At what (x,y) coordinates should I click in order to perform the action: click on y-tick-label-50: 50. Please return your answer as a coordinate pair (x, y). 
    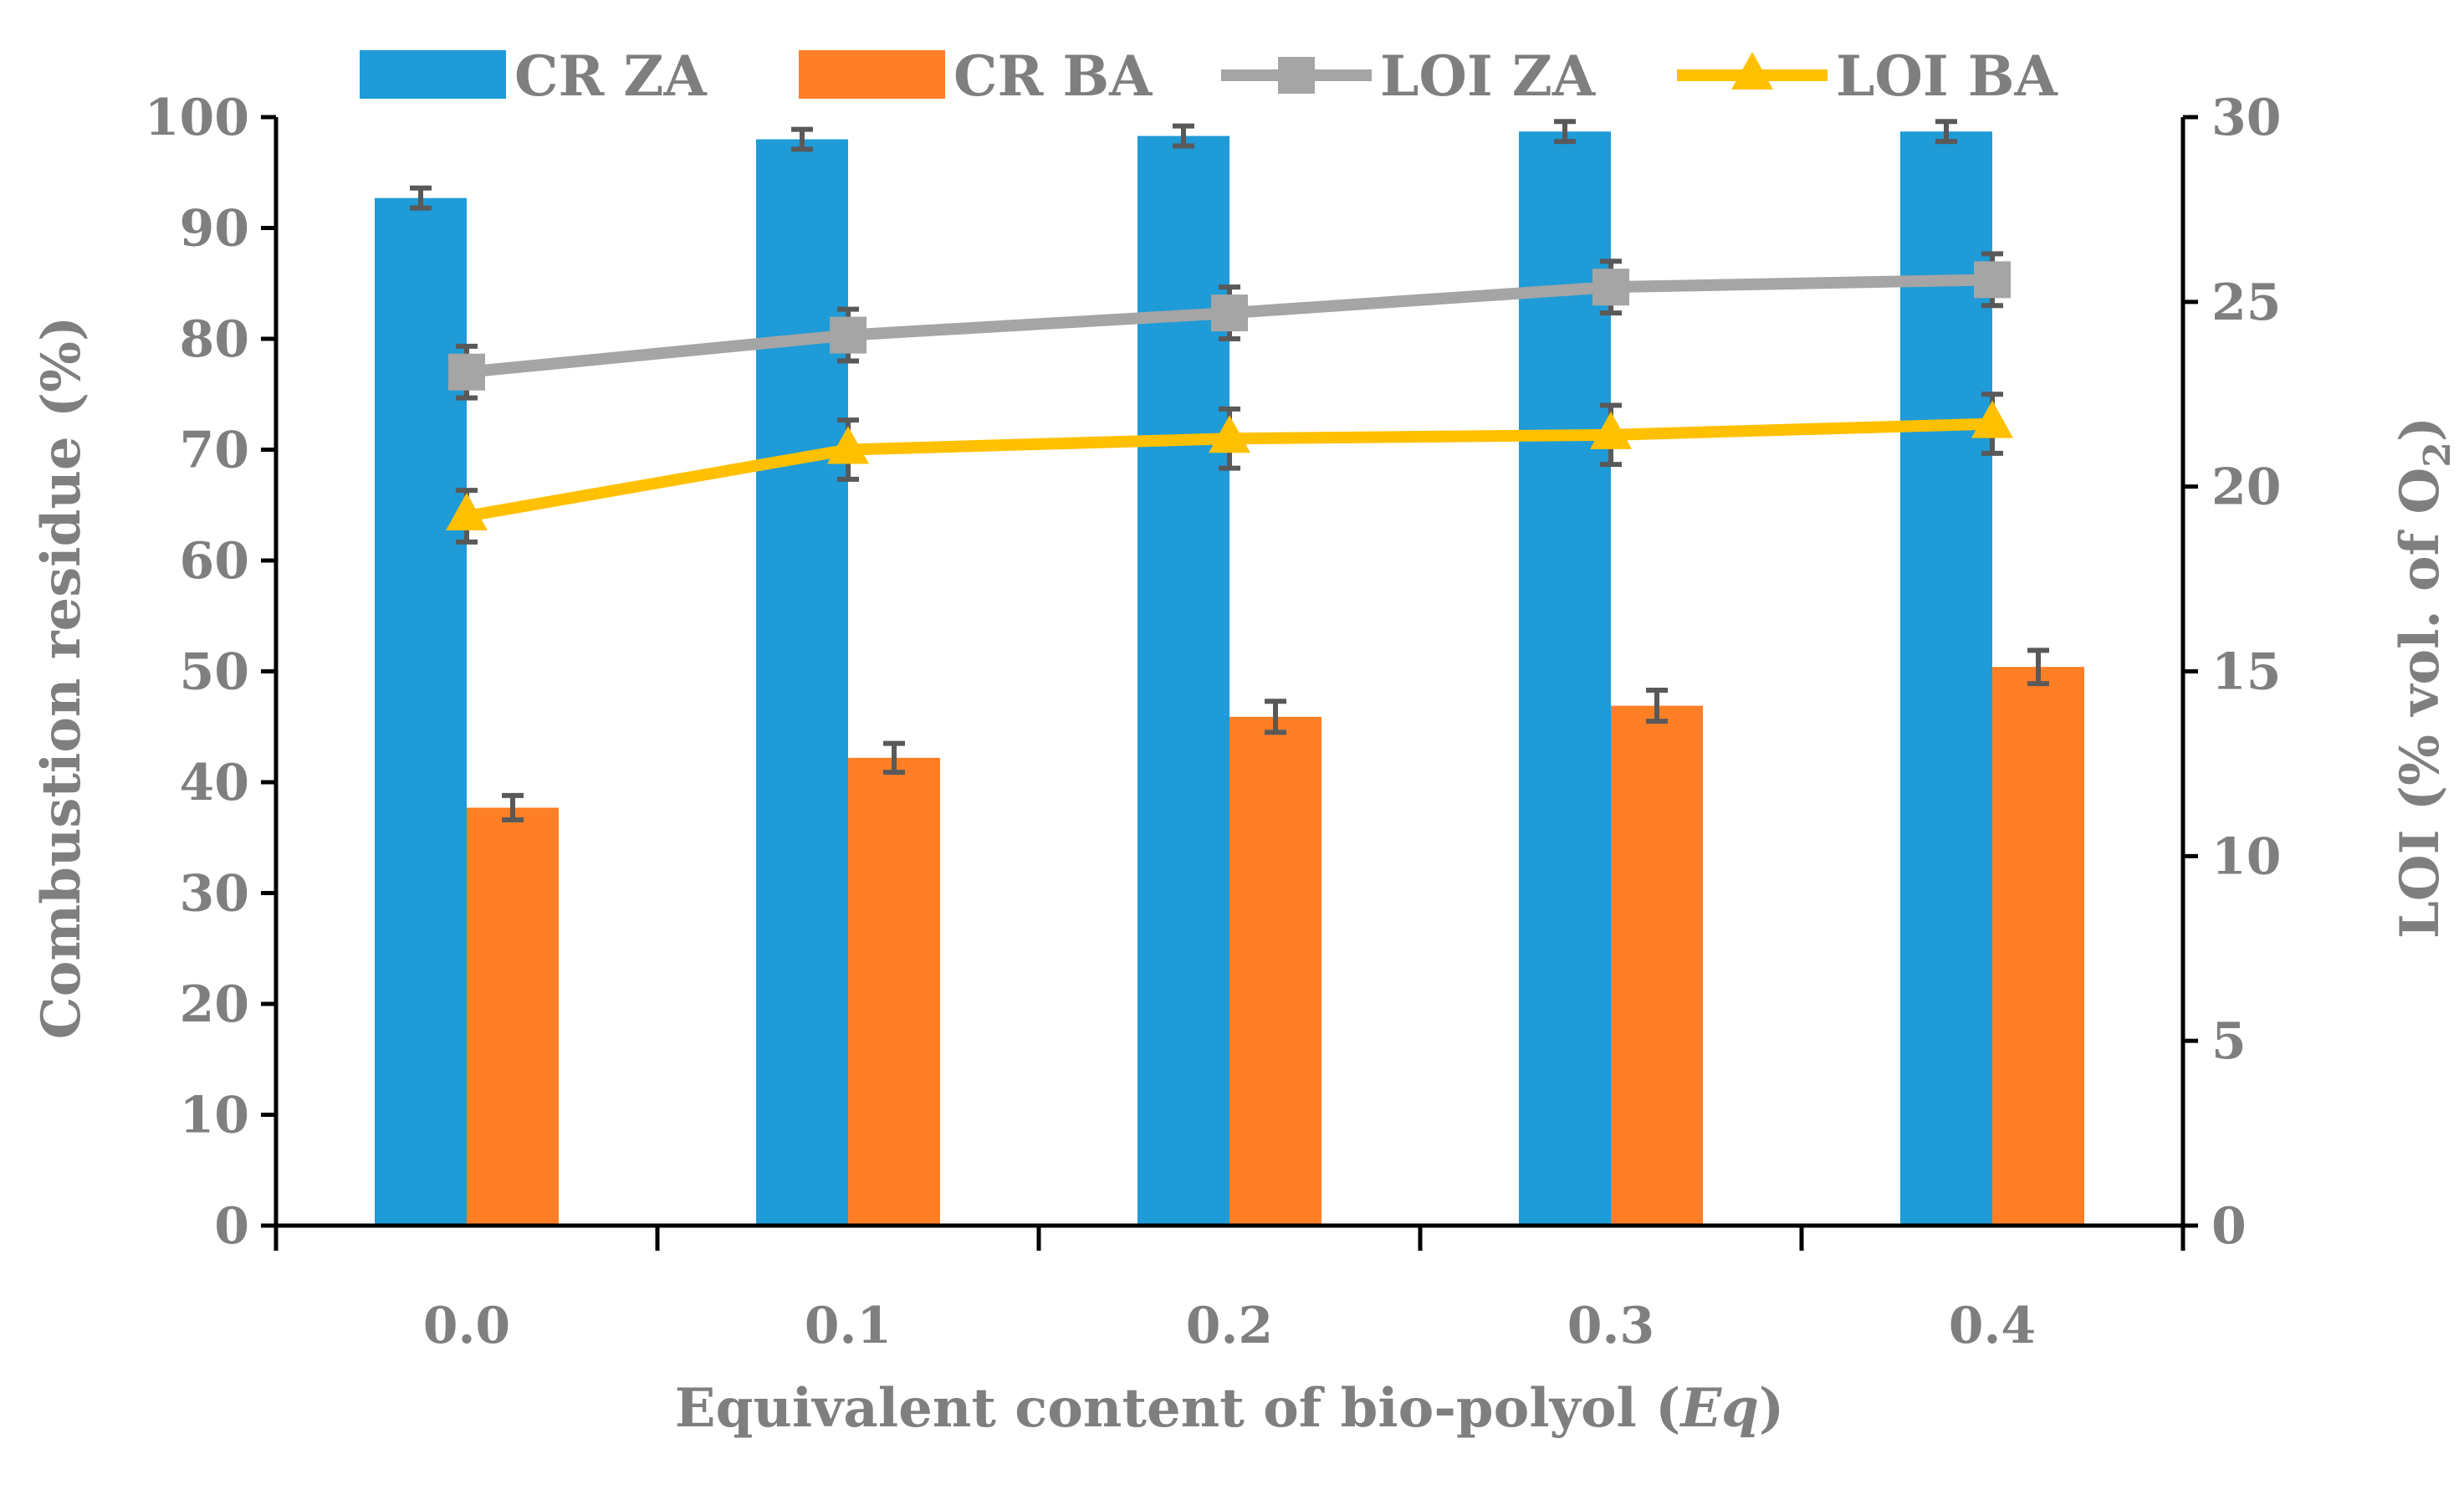
    Looking at the image, I should click on (215, 672).